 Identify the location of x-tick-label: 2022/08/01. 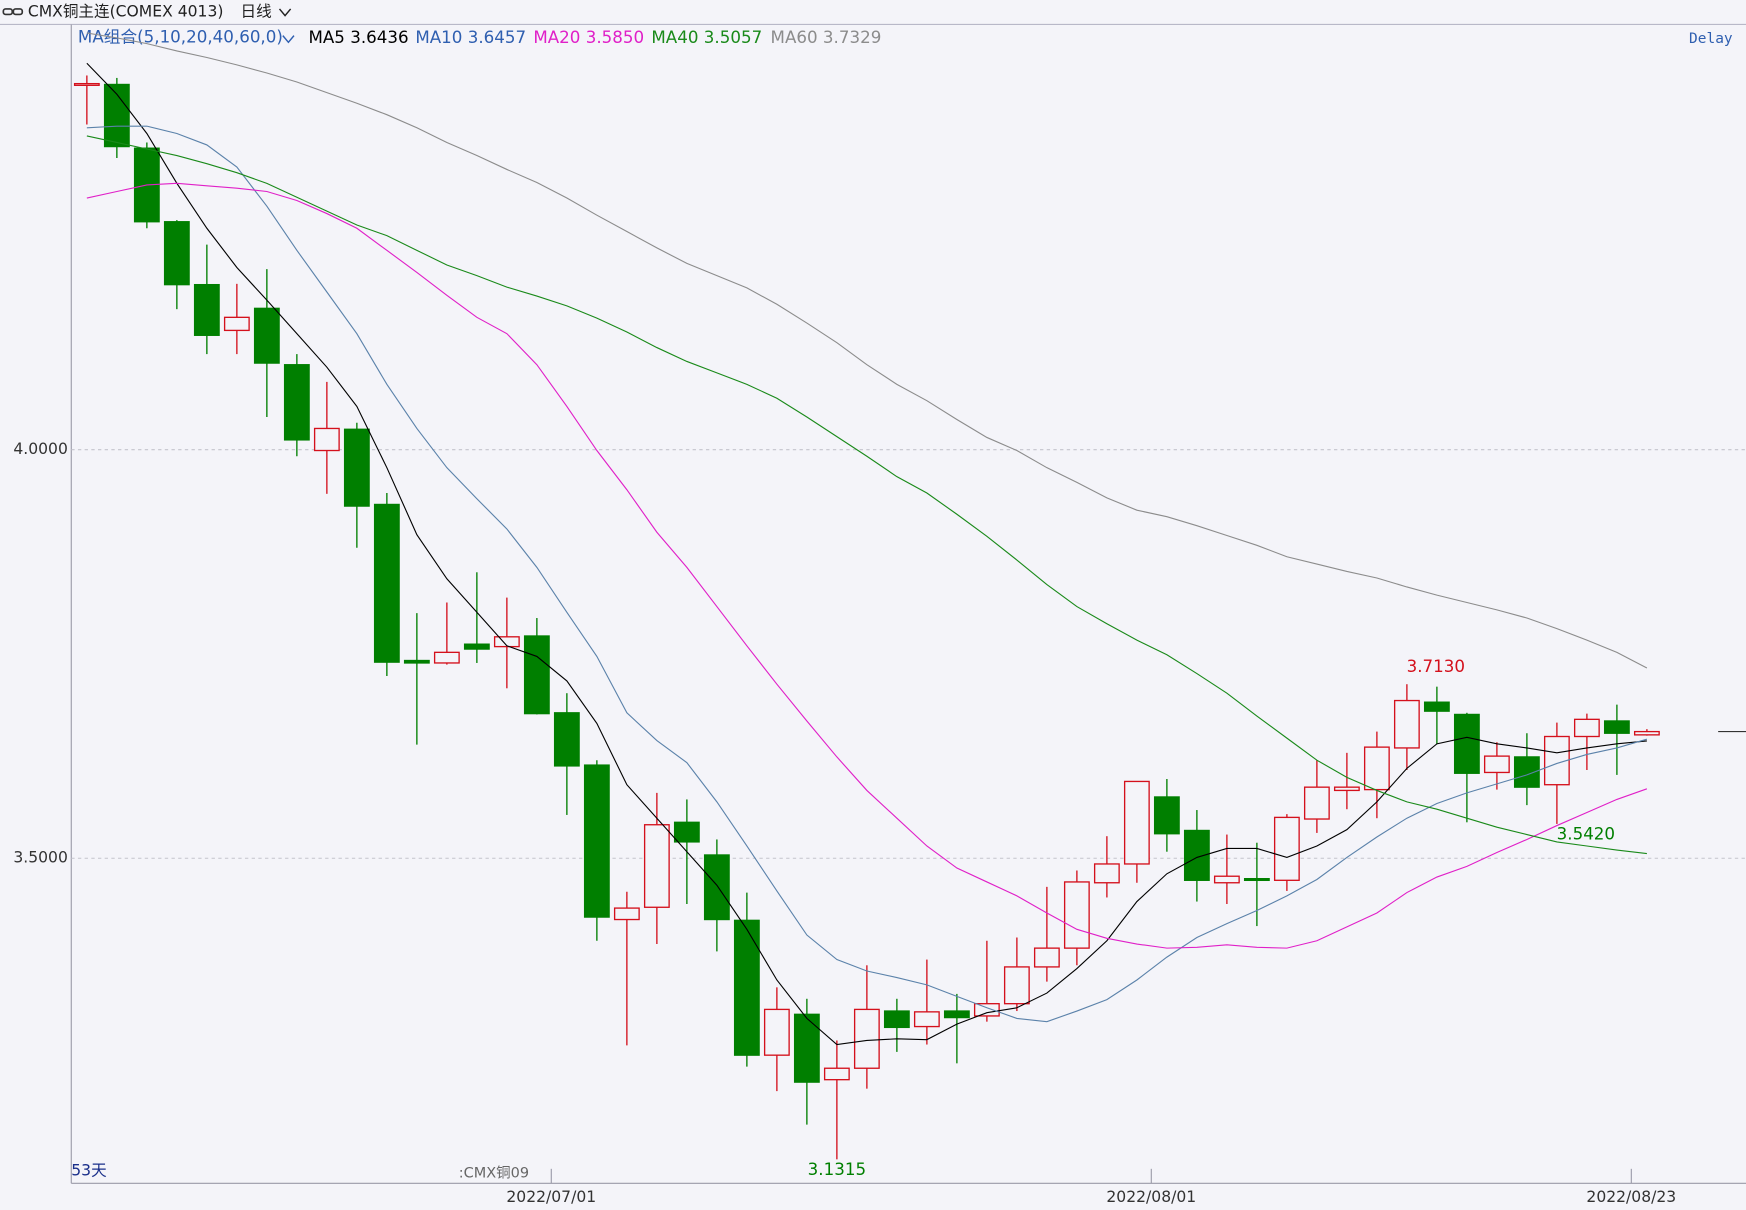
(1151, 1197).